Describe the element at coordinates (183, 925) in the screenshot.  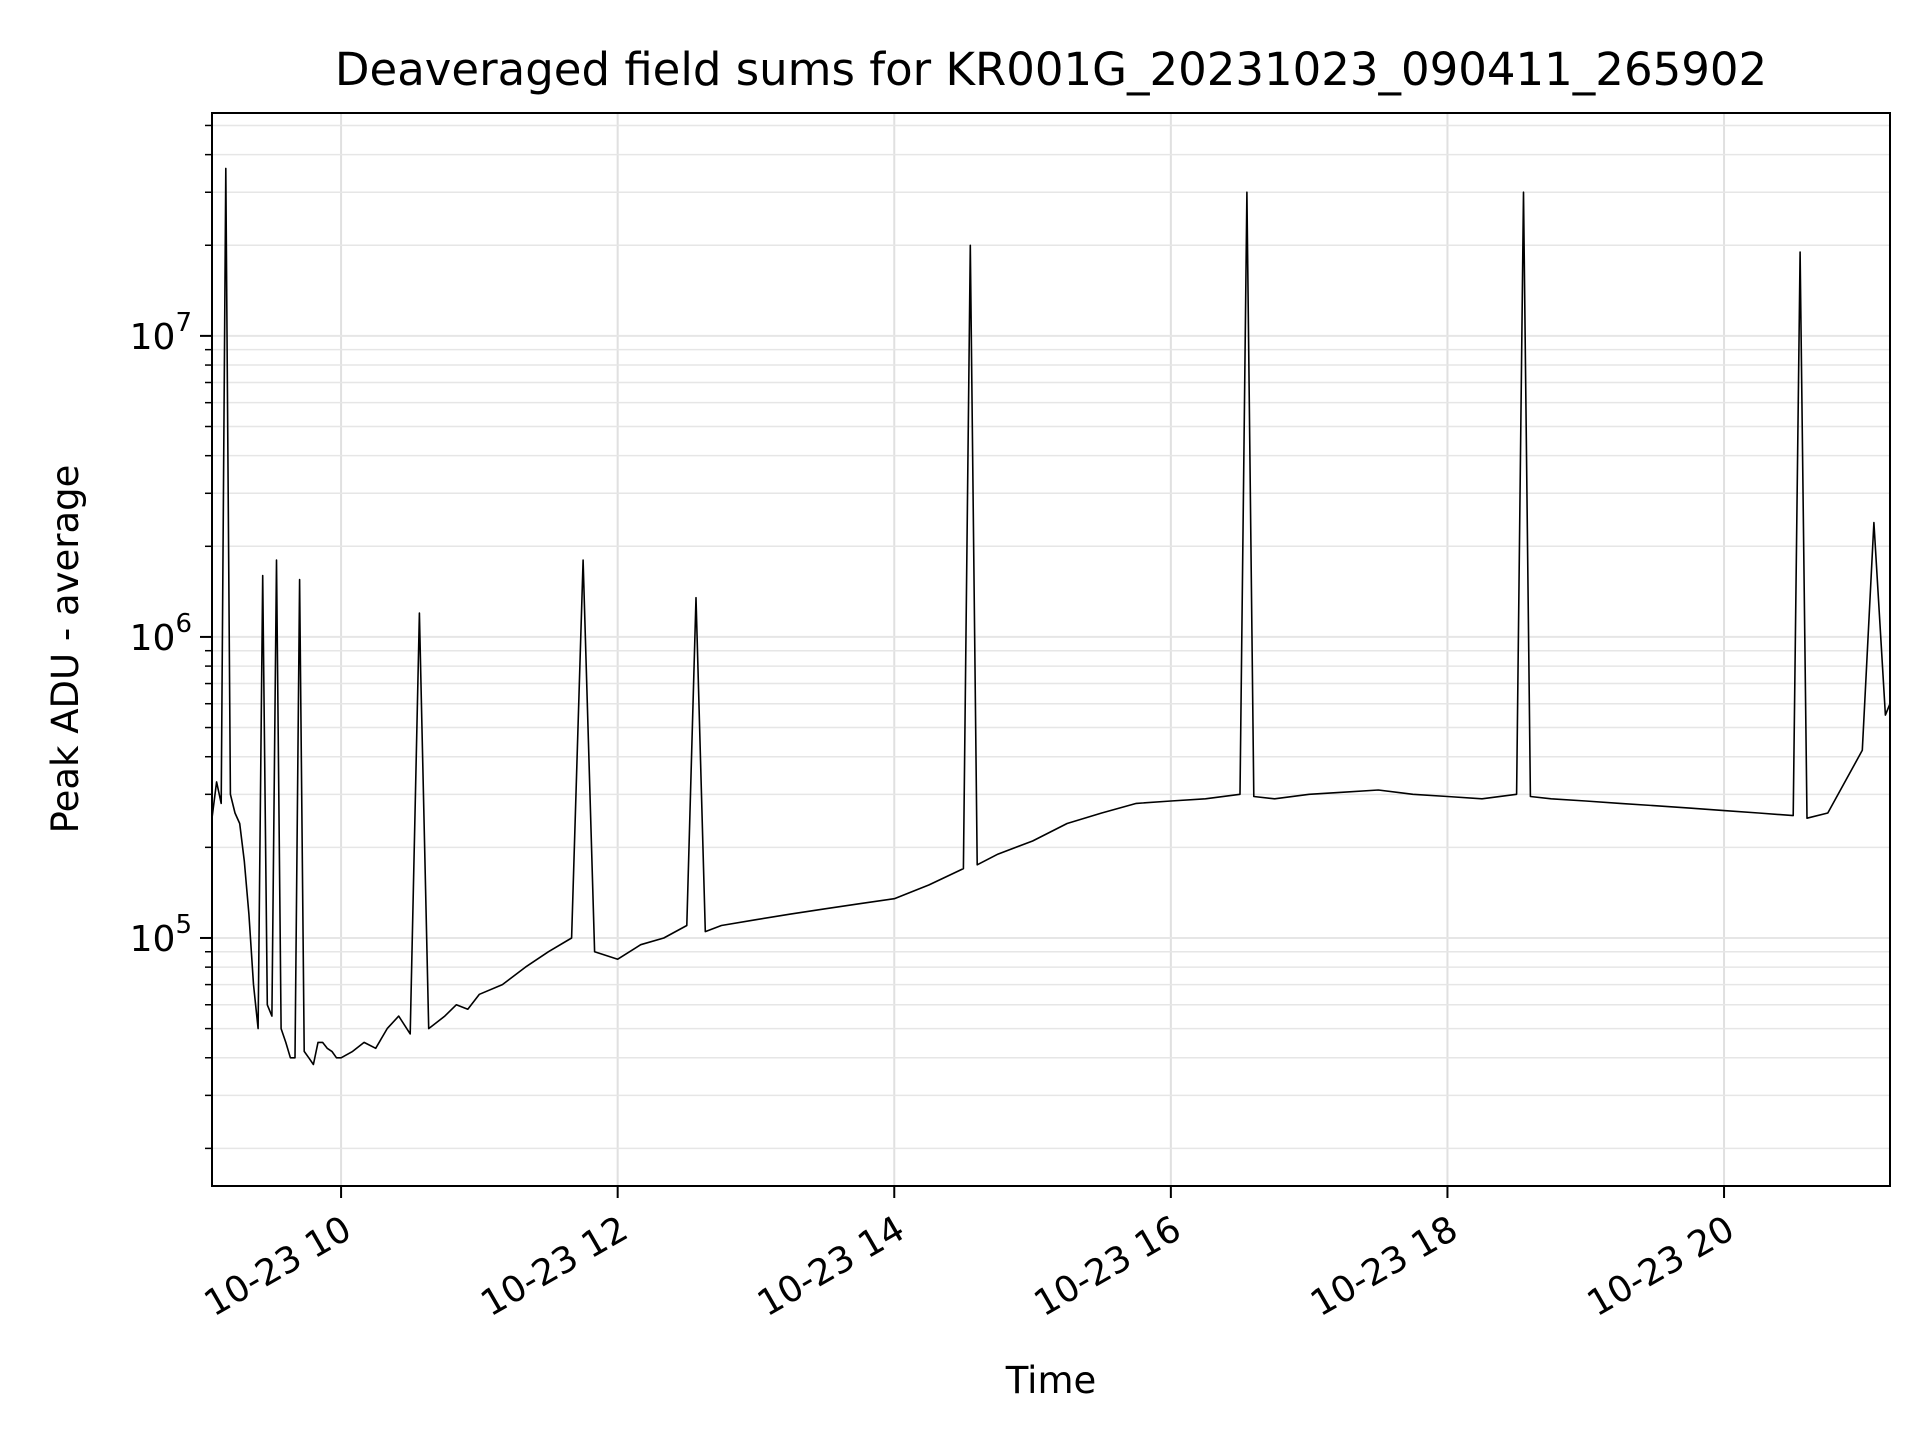
I see `y-tick-exponent: 5` at that location.